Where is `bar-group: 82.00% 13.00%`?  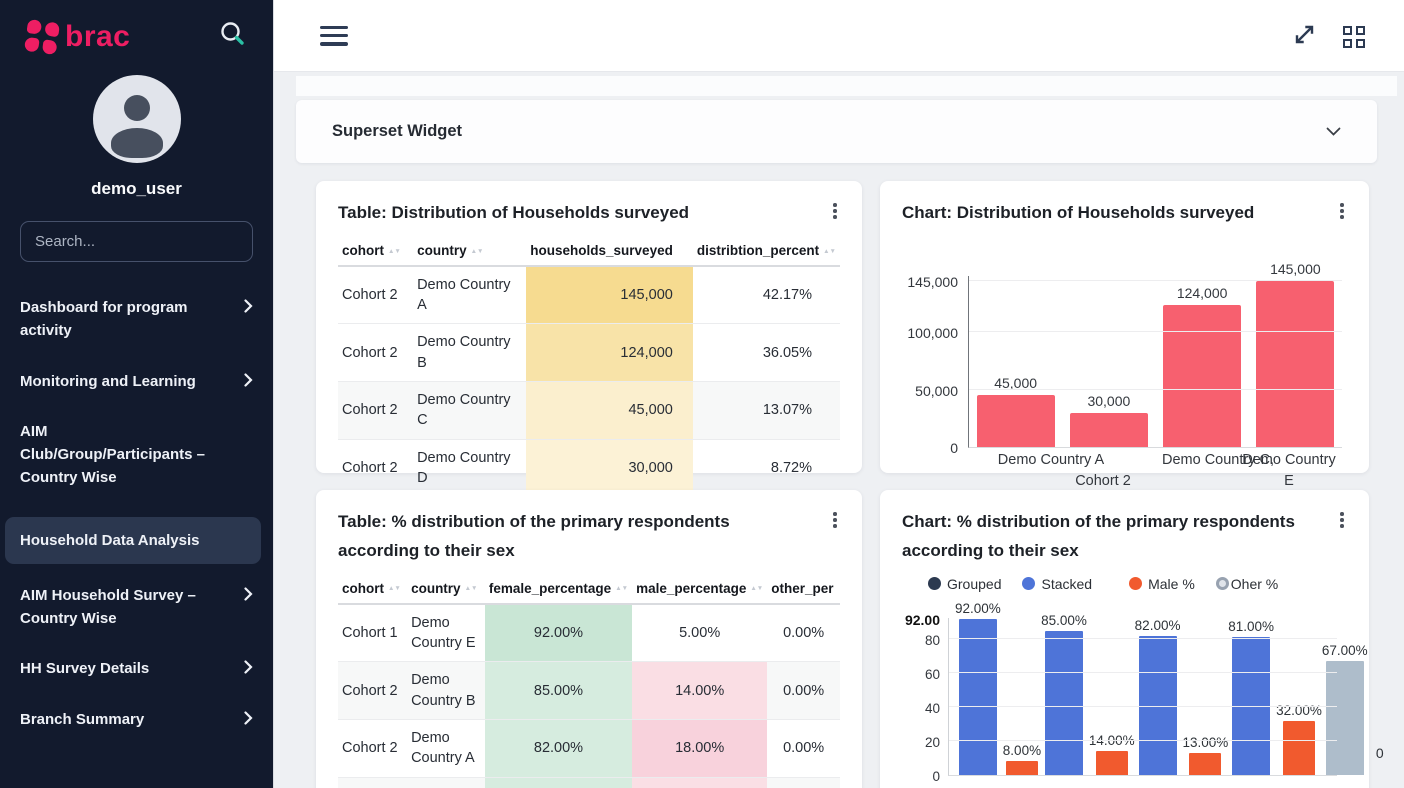
bar-group: 82.00% 13.00% is located at coordinates (1181, 696).